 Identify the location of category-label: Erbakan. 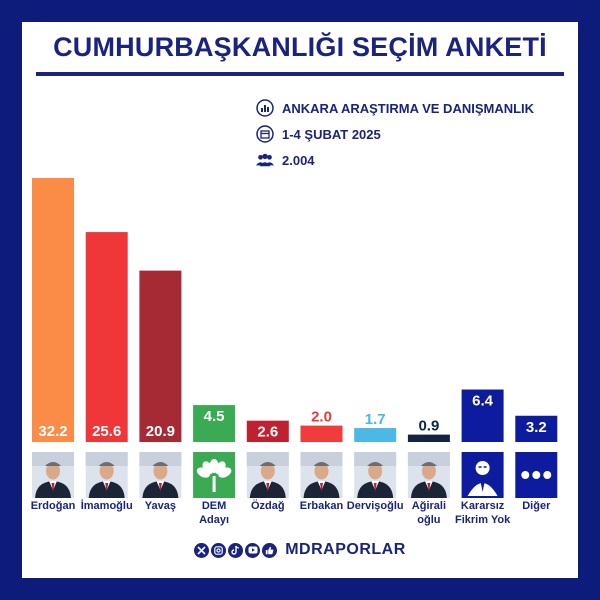
(322, 506).